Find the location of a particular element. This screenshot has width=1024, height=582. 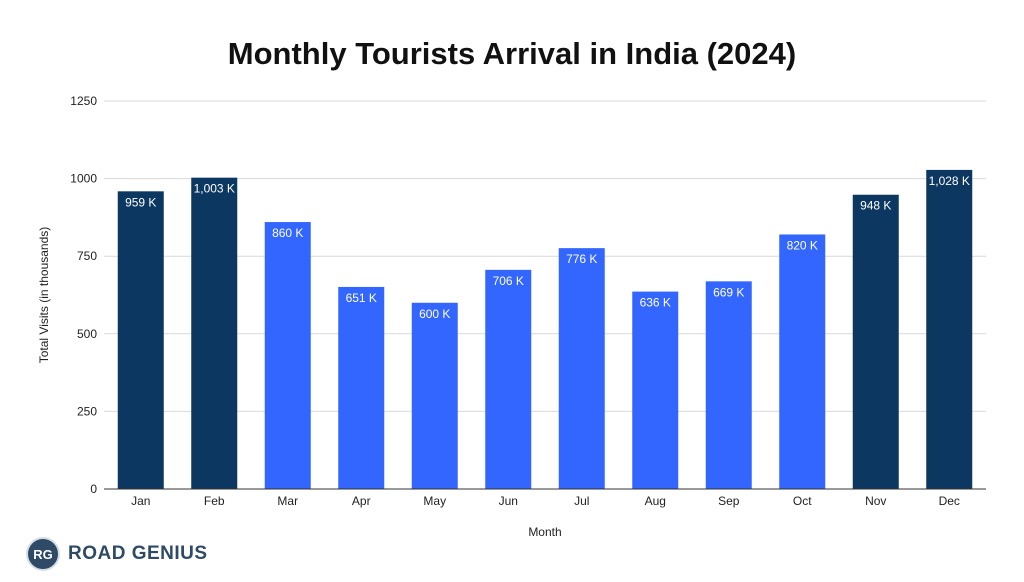

x-axis-ticks: Jan Feb Mar Apr May Jun Jul Aug Sep Oct Nov Dec is located at coordinates (545, 501).